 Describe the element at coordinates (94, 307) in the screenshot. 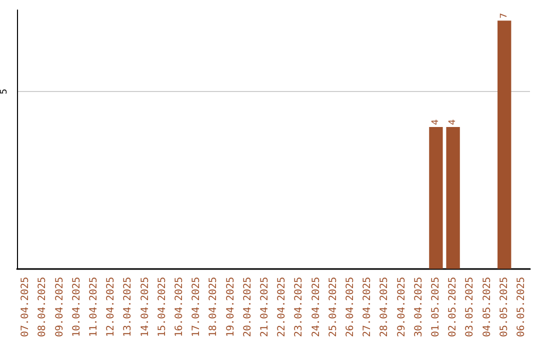

I see `x-tick-label: 11.04.2025` at that location.